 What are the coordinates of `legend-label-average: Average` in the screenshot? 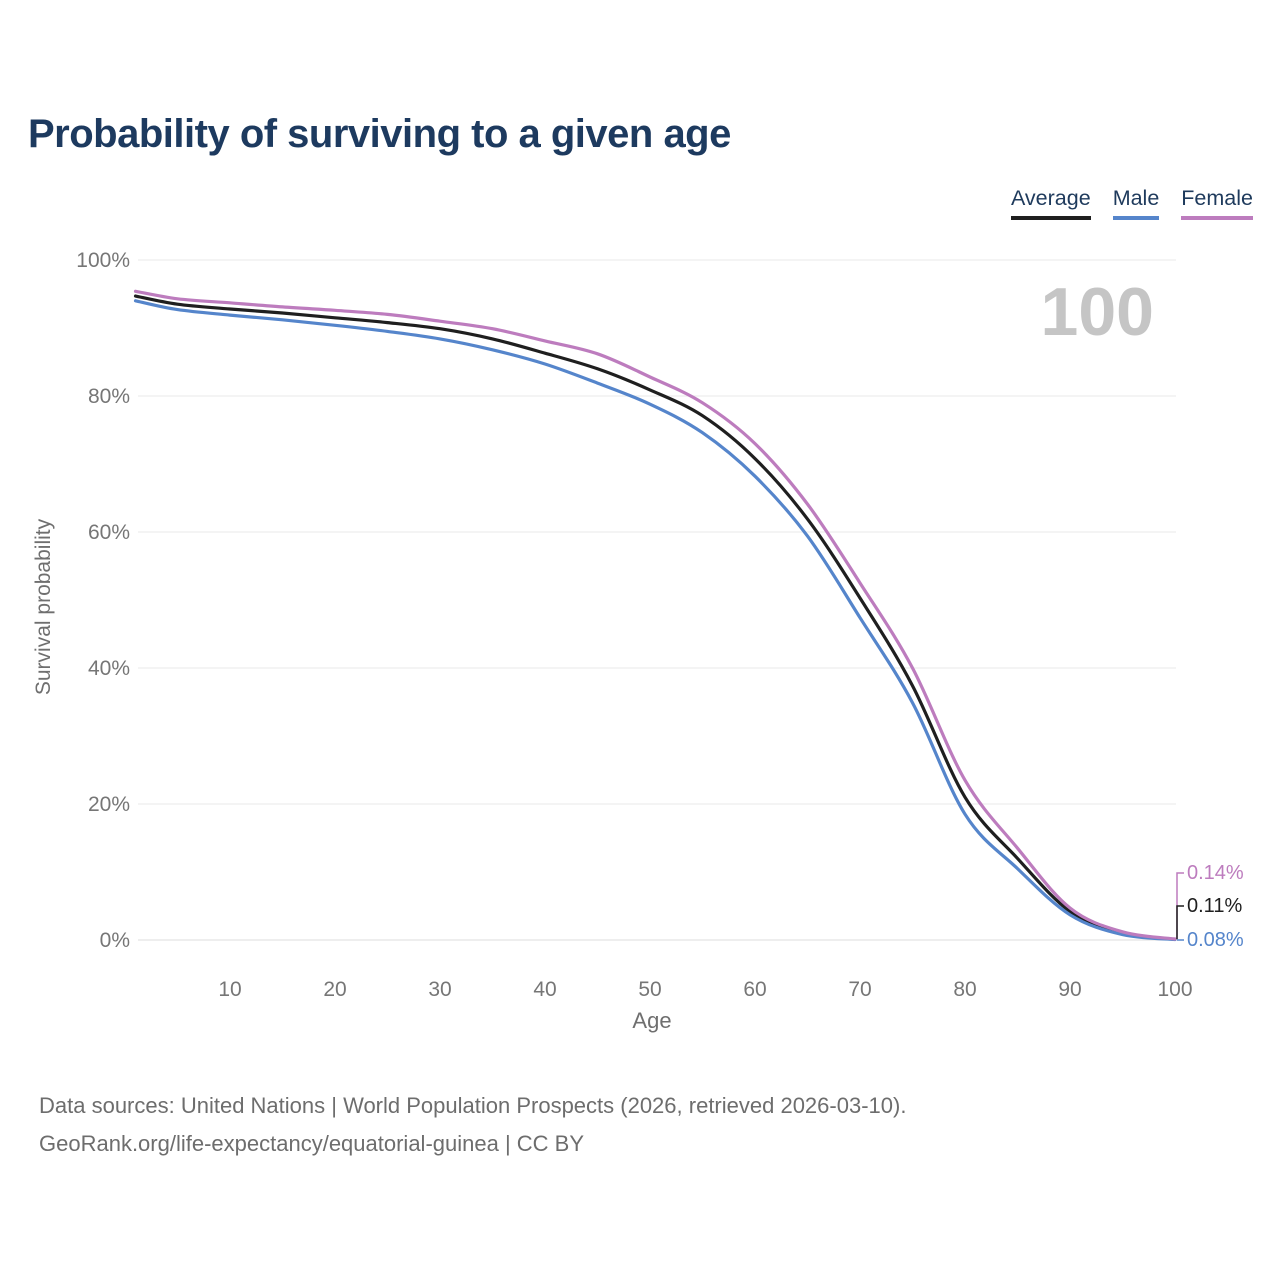 It's located at (1050, 198).